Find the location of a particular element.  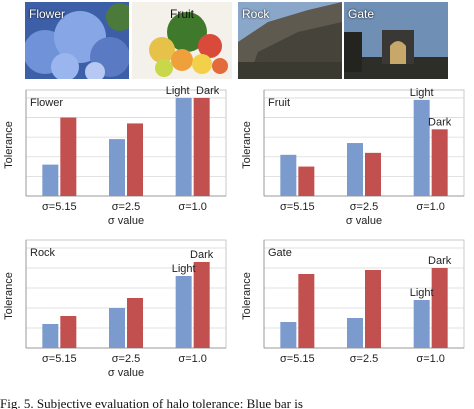

chart-title: Fruit is located at coordinates (279, 103).